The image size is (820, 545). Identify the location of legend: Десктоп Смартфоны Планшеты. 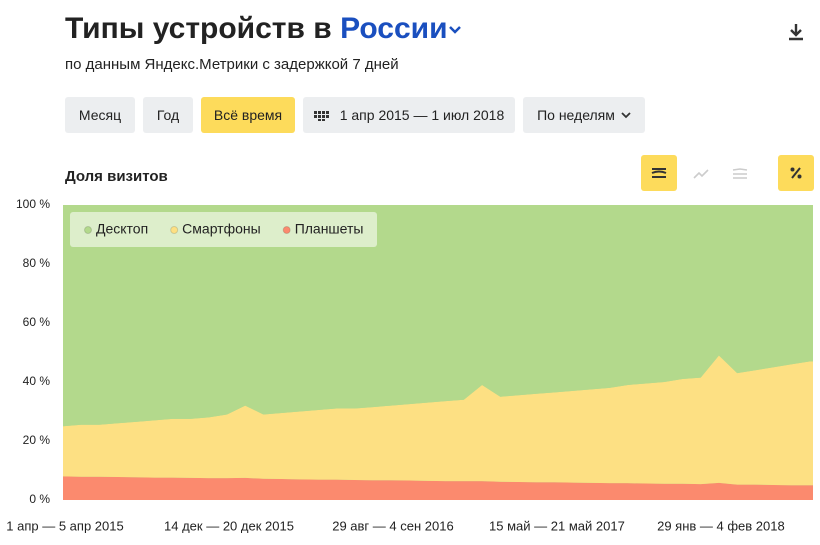
(223, 229).